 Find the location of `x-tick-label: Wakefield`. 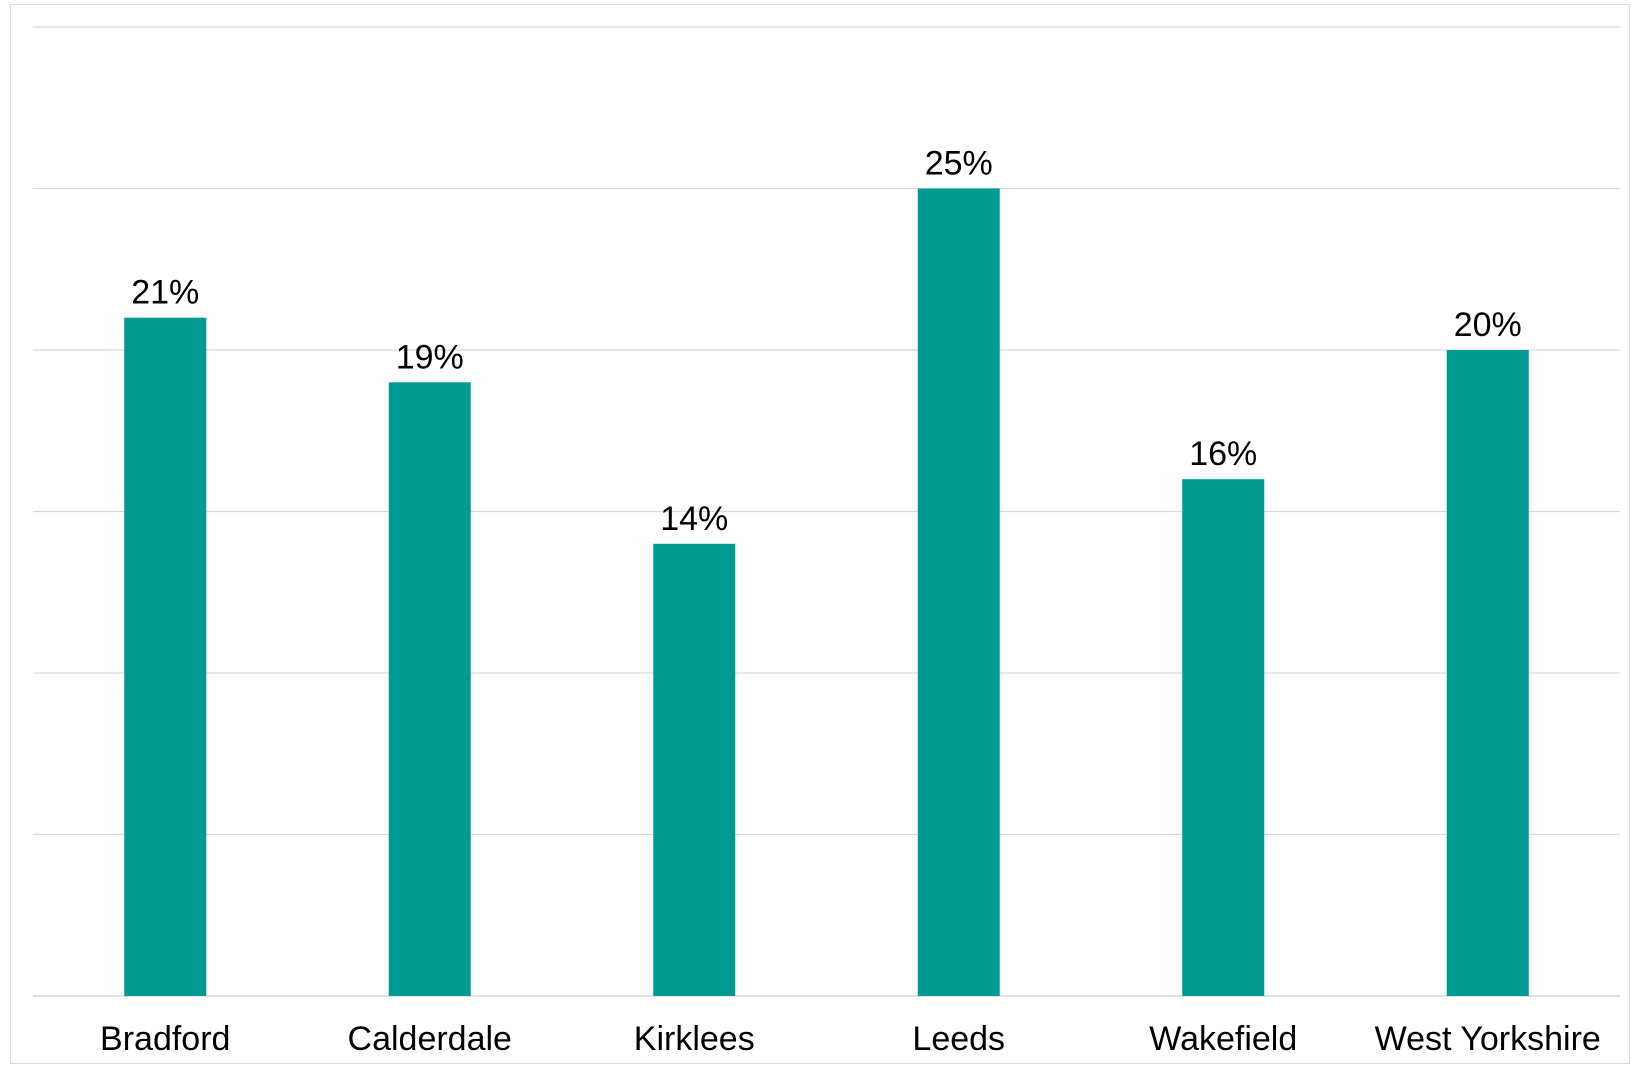

x-tick-label: Wakefield is located at coordinates (1223, 1039).